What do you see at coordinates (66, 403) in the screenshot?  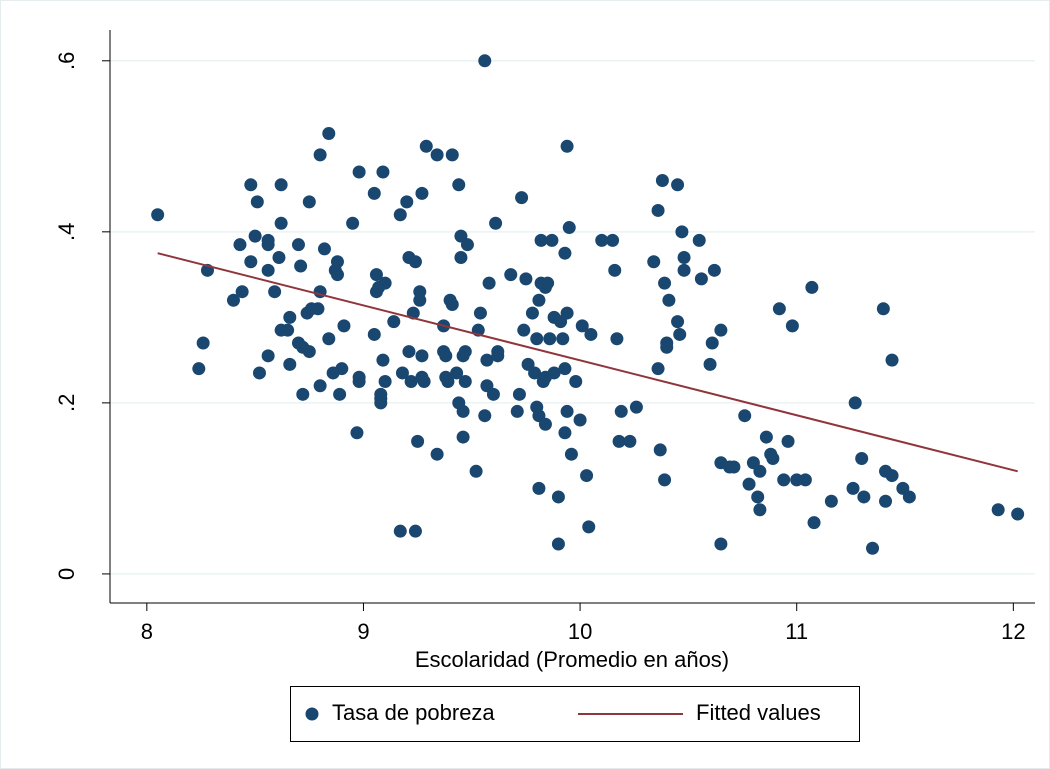 I see `y-tick-label: .2` at bounding box center [66, 403].